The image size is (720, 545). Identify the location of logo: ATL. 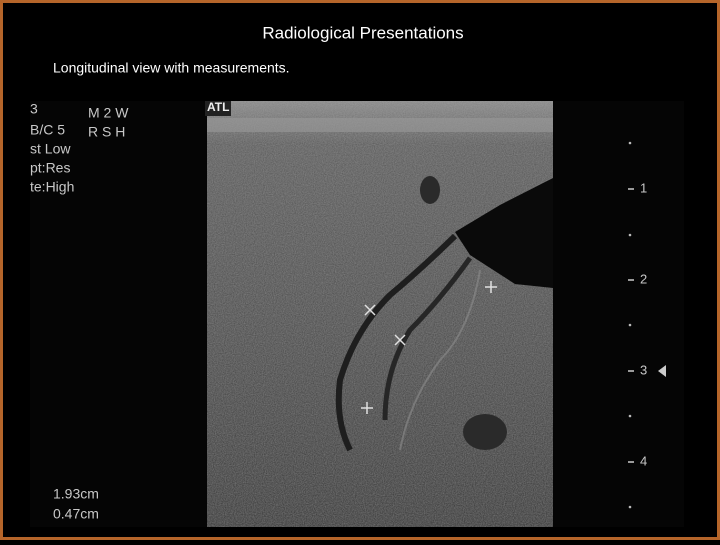
(218, 107).